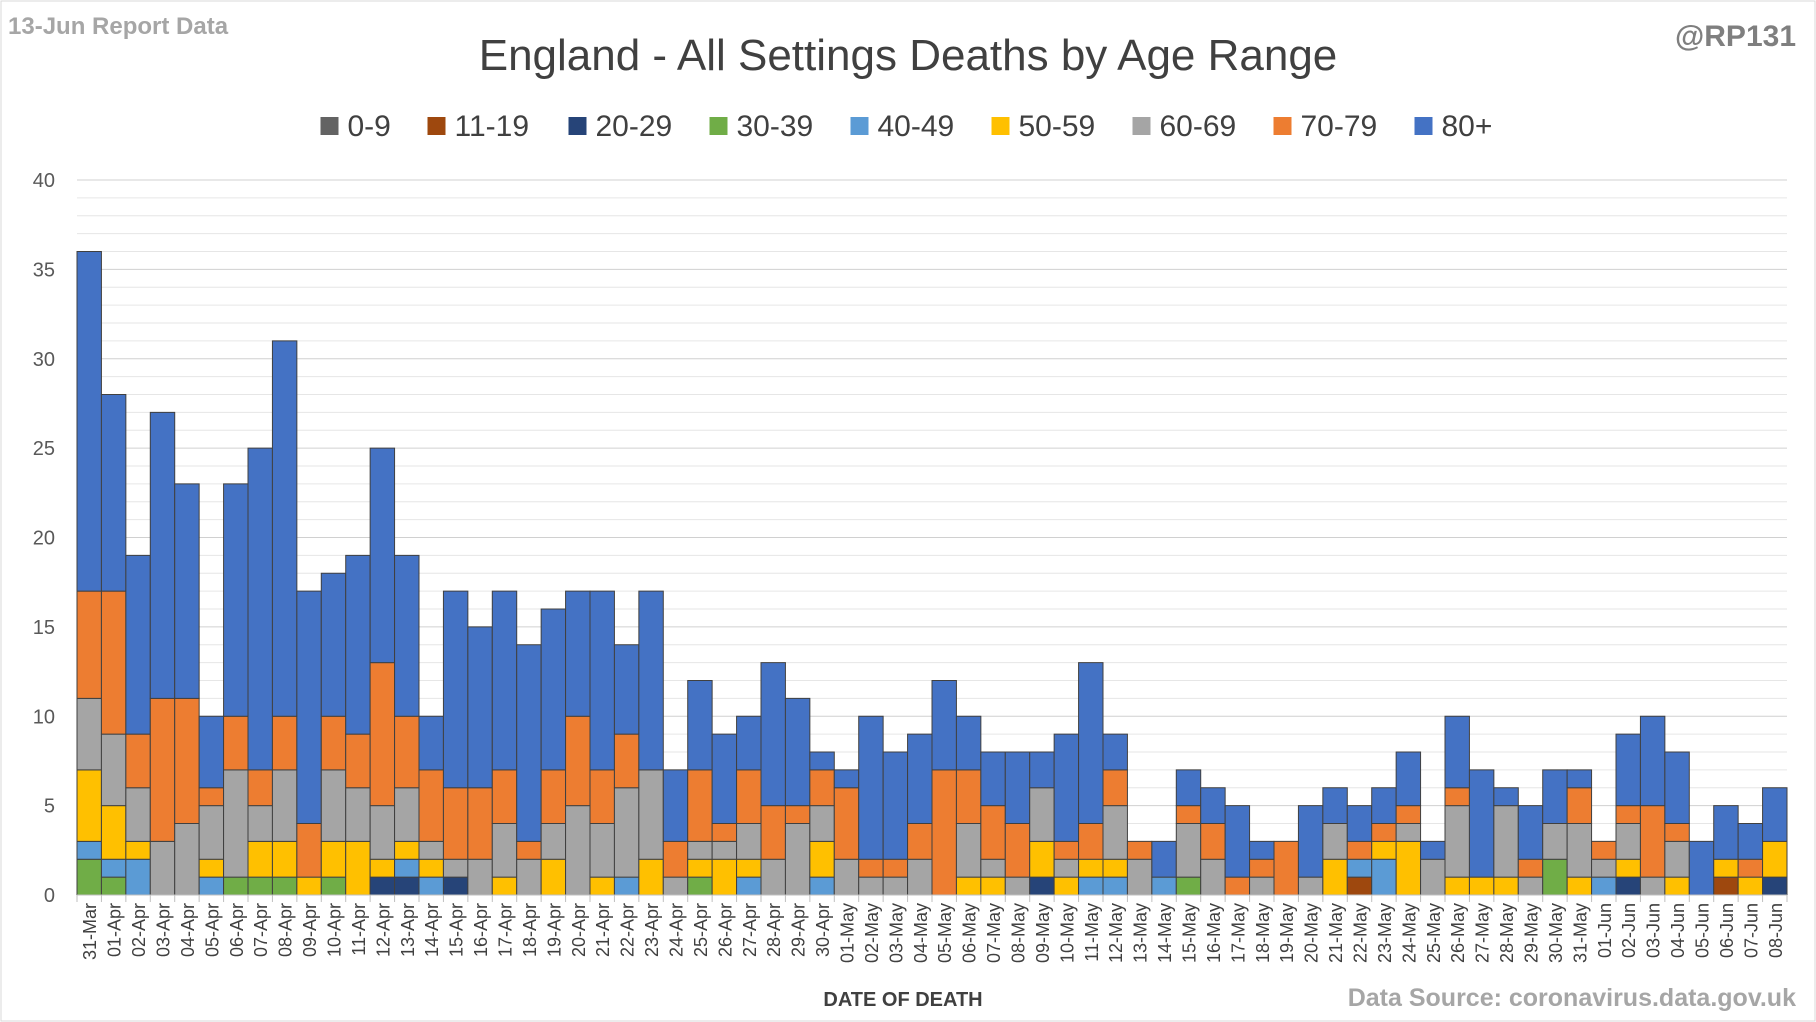 The height and width of the screenshot is (1022, 1816). Describe the element at coordinates (44, 270) in the screenshot. I see `y-tick-label: 35` at that location.